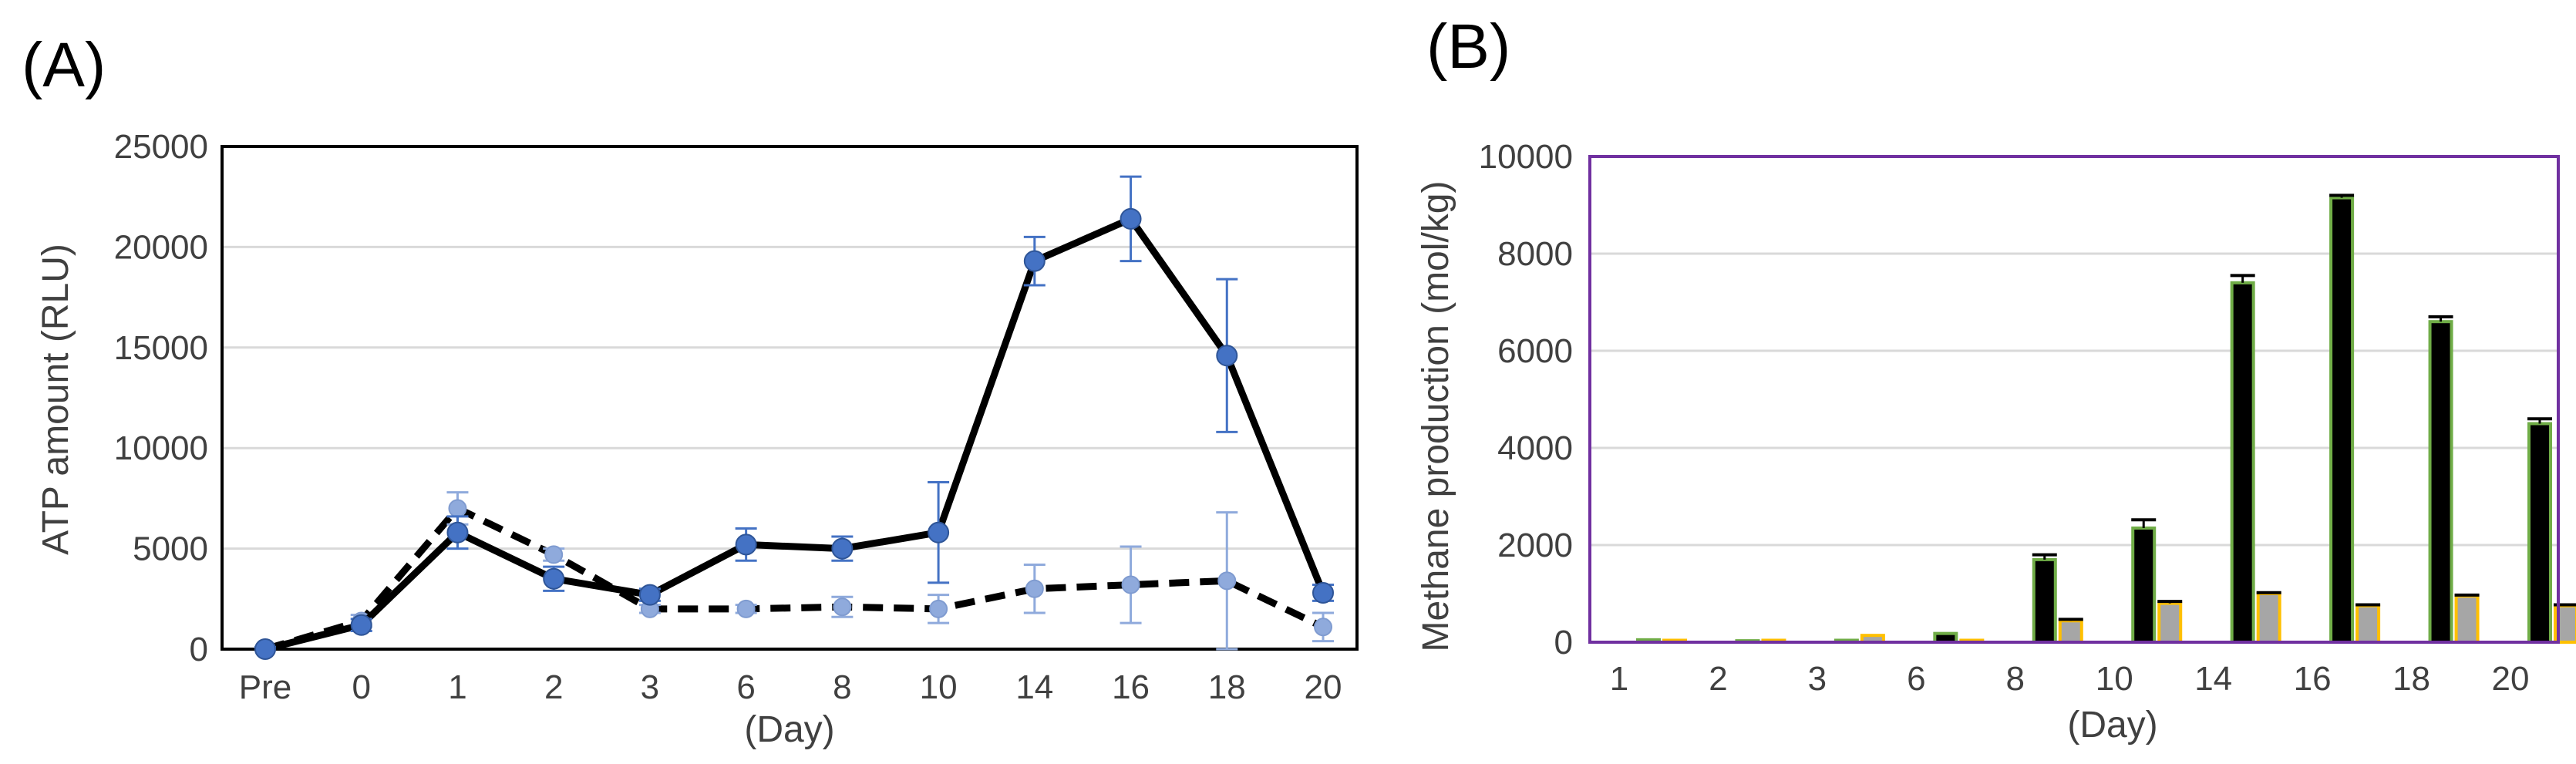 This screenshot has height=764, width=2576. Describe the element at coordinates (457, 687) in the screenshot. I see `chart-a-x-tick-label: 1` at that location.